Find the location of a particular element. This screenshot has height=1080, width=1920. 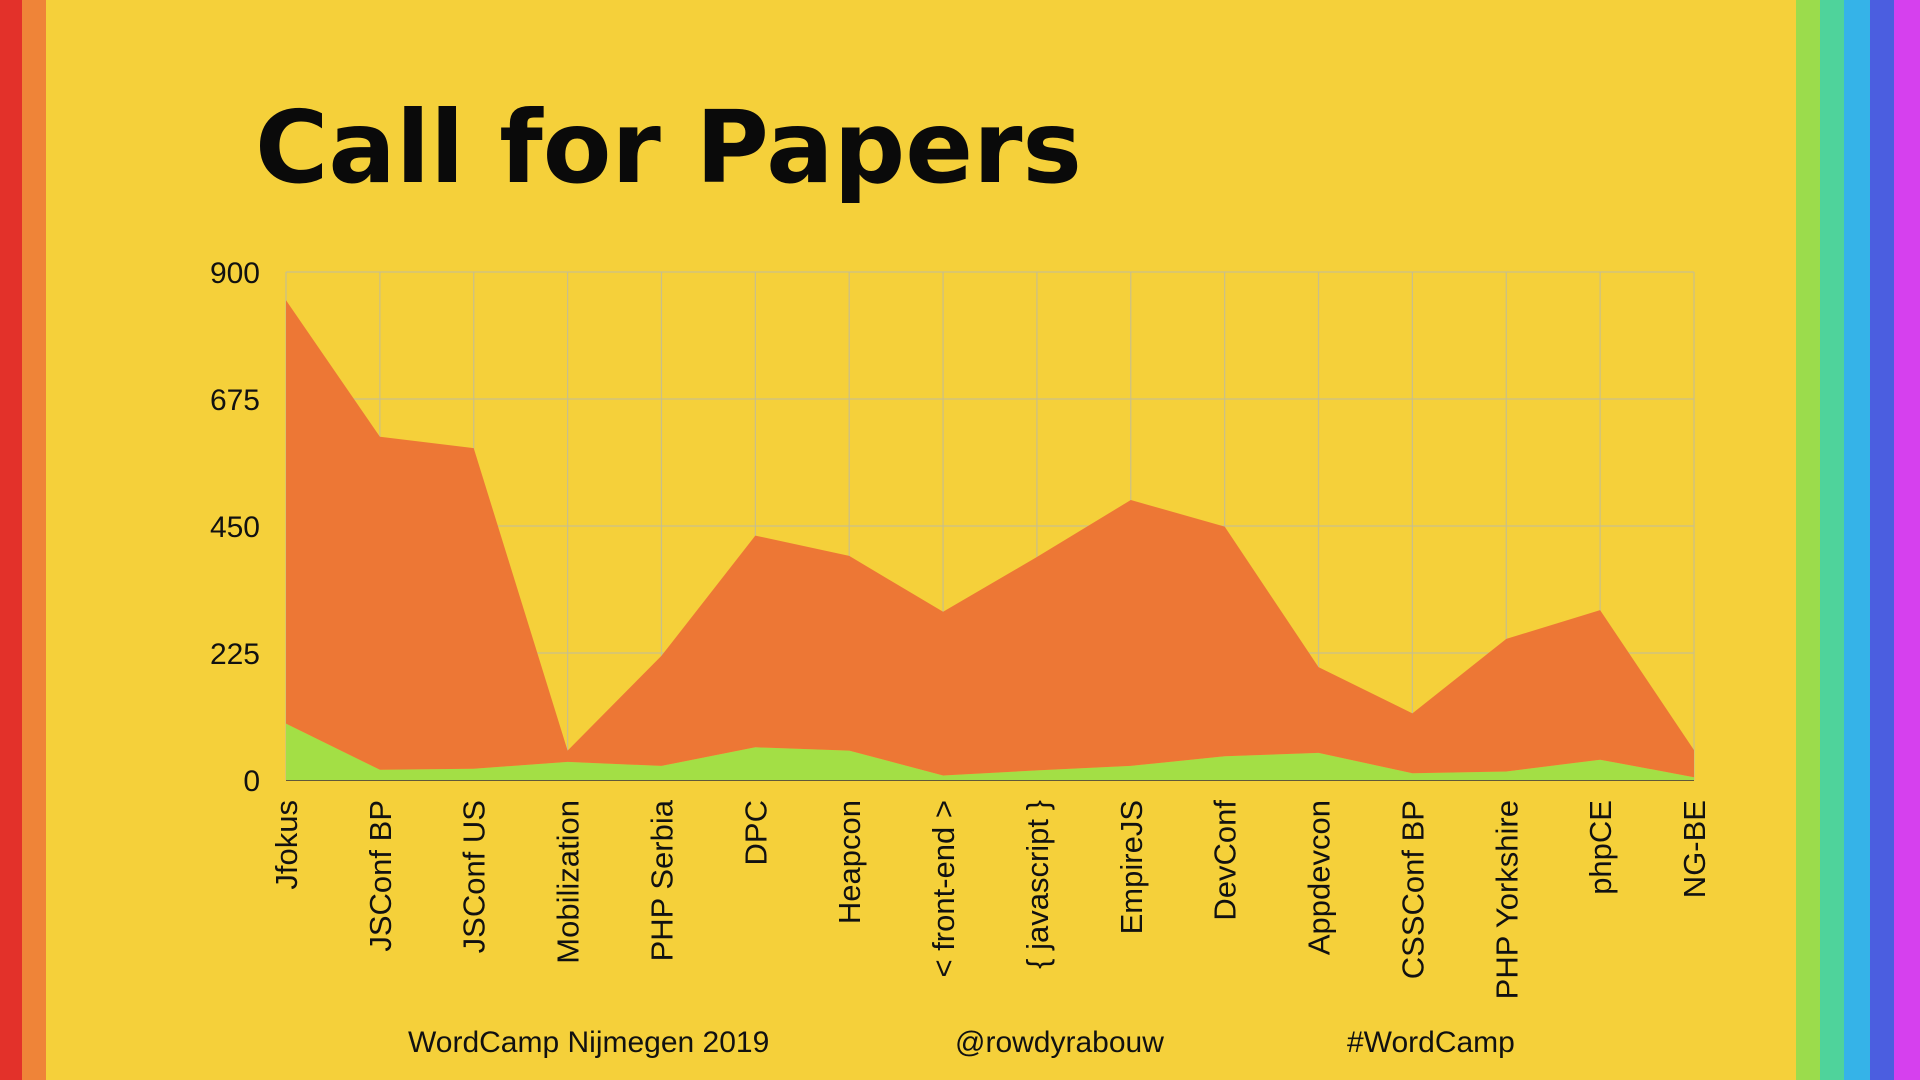

right-stripe-teal is located at coordinates (1832, 540).